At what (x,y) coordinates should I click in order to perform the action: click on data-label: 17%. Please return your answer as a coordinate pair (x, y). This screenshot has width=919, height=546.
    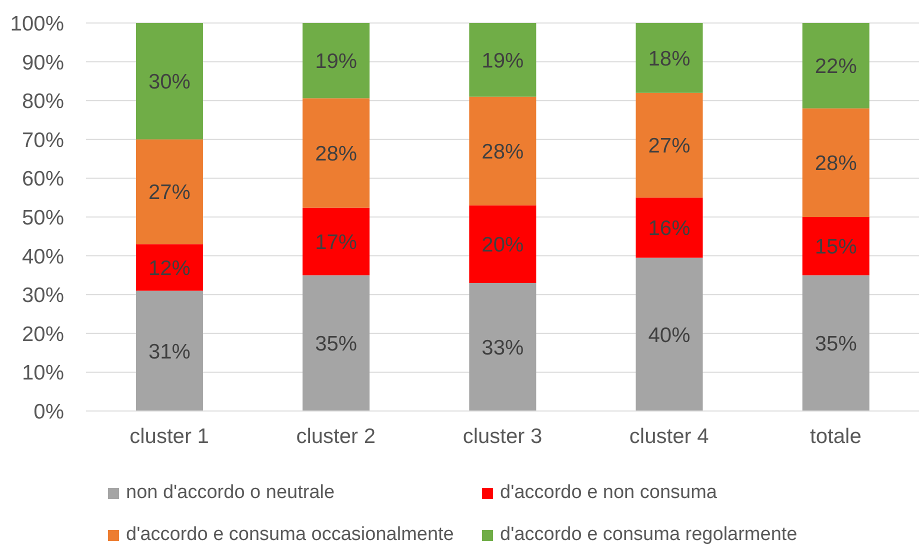
    Looking at the image, I should click on (336, 242).